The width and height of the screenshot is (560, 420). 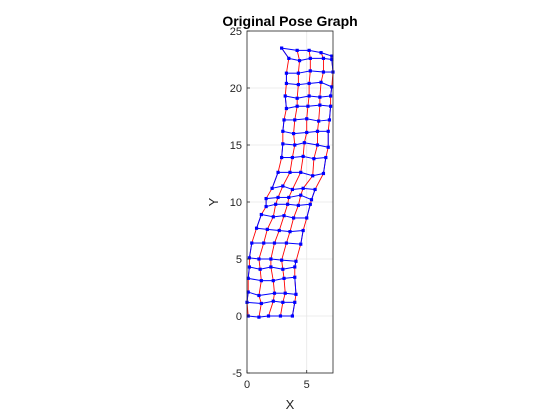 What do you see at coordinates (307, 385) in the screenshot?
I see `x-tick-label: 5` at bounding box center [307, 385].